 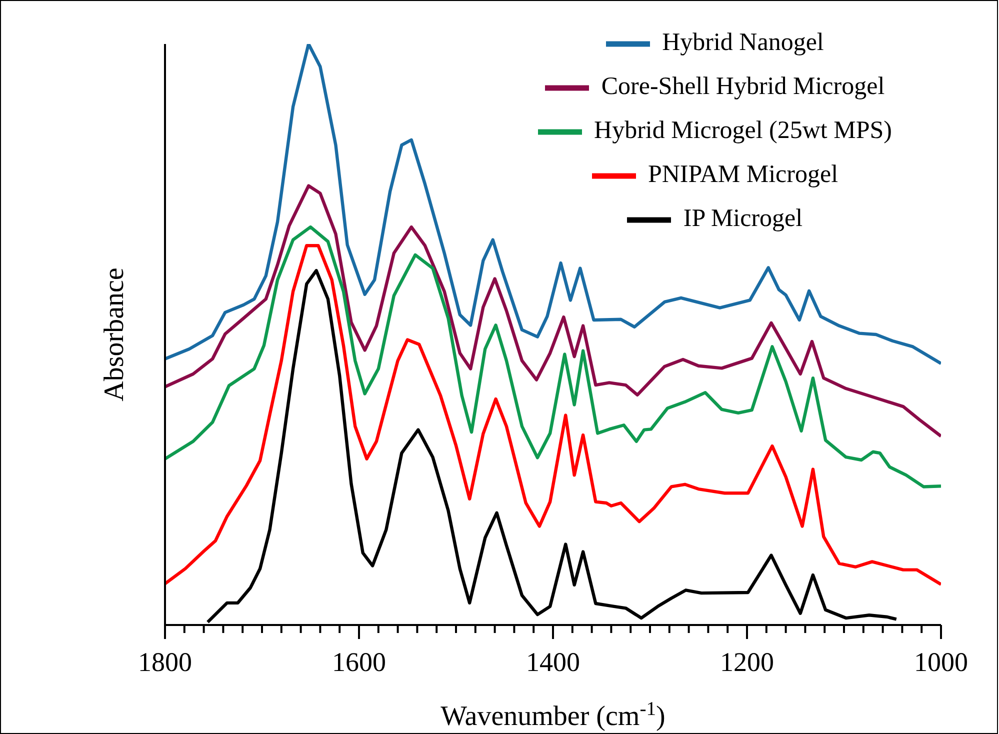 What do you see at coordinates (114, 335) in the screenshot?
I see `y-axis-title: Absorbance` at bounding box center [114, 335].